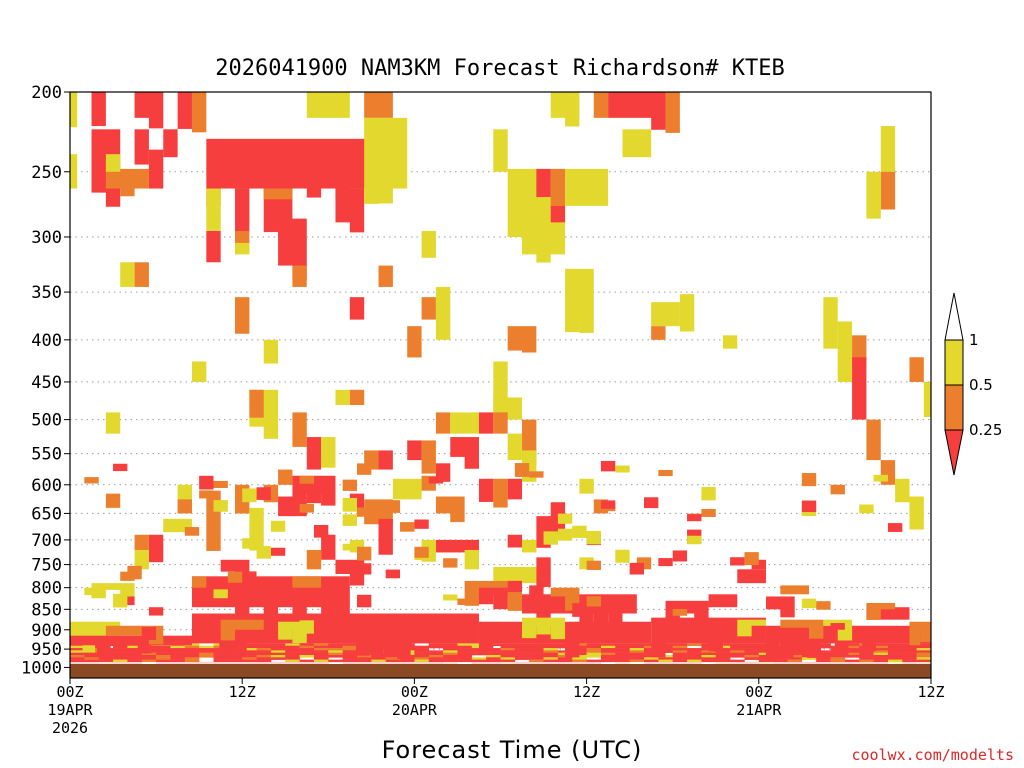 The height and width of the screenshot is (768, 1024). Describe the element at coordinates (759, 710) in the screenshot. I see `x-tick-date: 21APR` at that location.